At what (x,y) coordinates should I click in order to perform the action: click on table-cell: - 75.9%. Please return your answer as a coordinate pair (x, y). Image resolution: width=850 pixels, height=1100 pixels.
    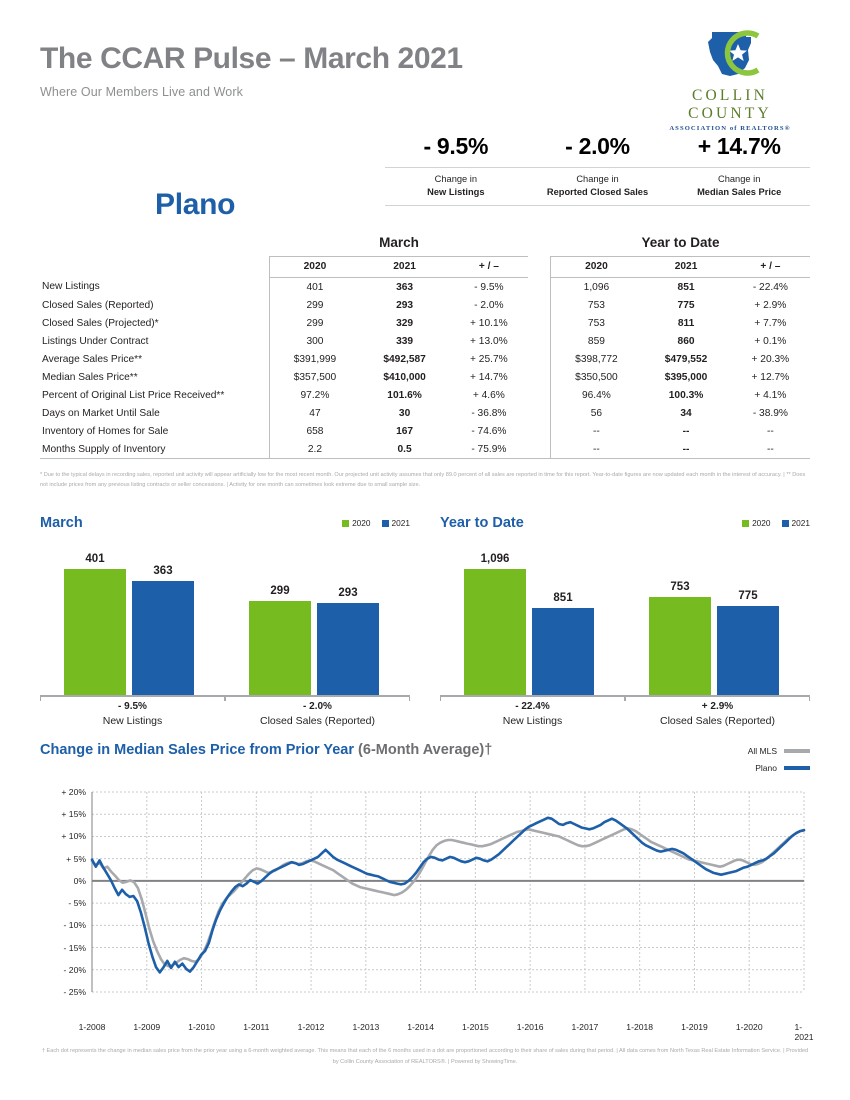
    Looking at the image, I should click on (489, 449).